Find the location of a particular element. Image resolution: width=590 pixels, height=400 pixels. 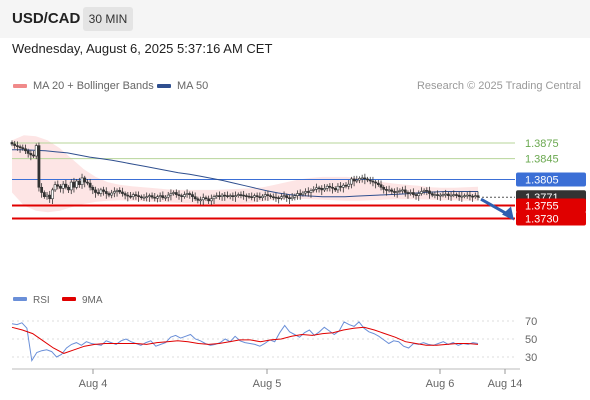

legend-bollinger-label: MA 20 + Bollinger Bands is located at coordinates (93, 86).